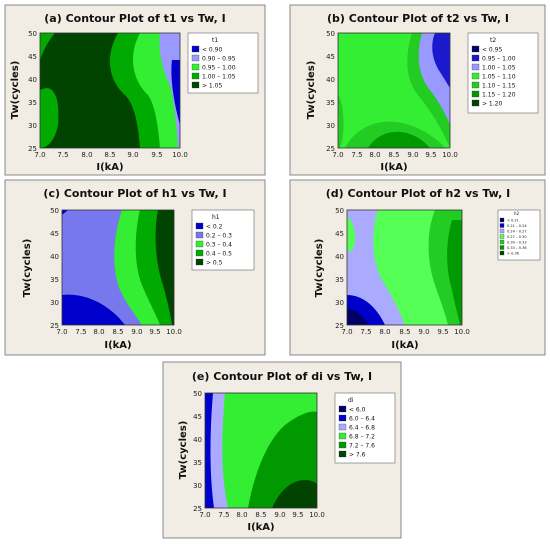  What do you see at coordinates (110, 155) in the screenshot?
I see `panel-a-xticks: 7.0 7.5 8.0 8.5 9.0 9.5 10.0` at bounding box center [110, 155].